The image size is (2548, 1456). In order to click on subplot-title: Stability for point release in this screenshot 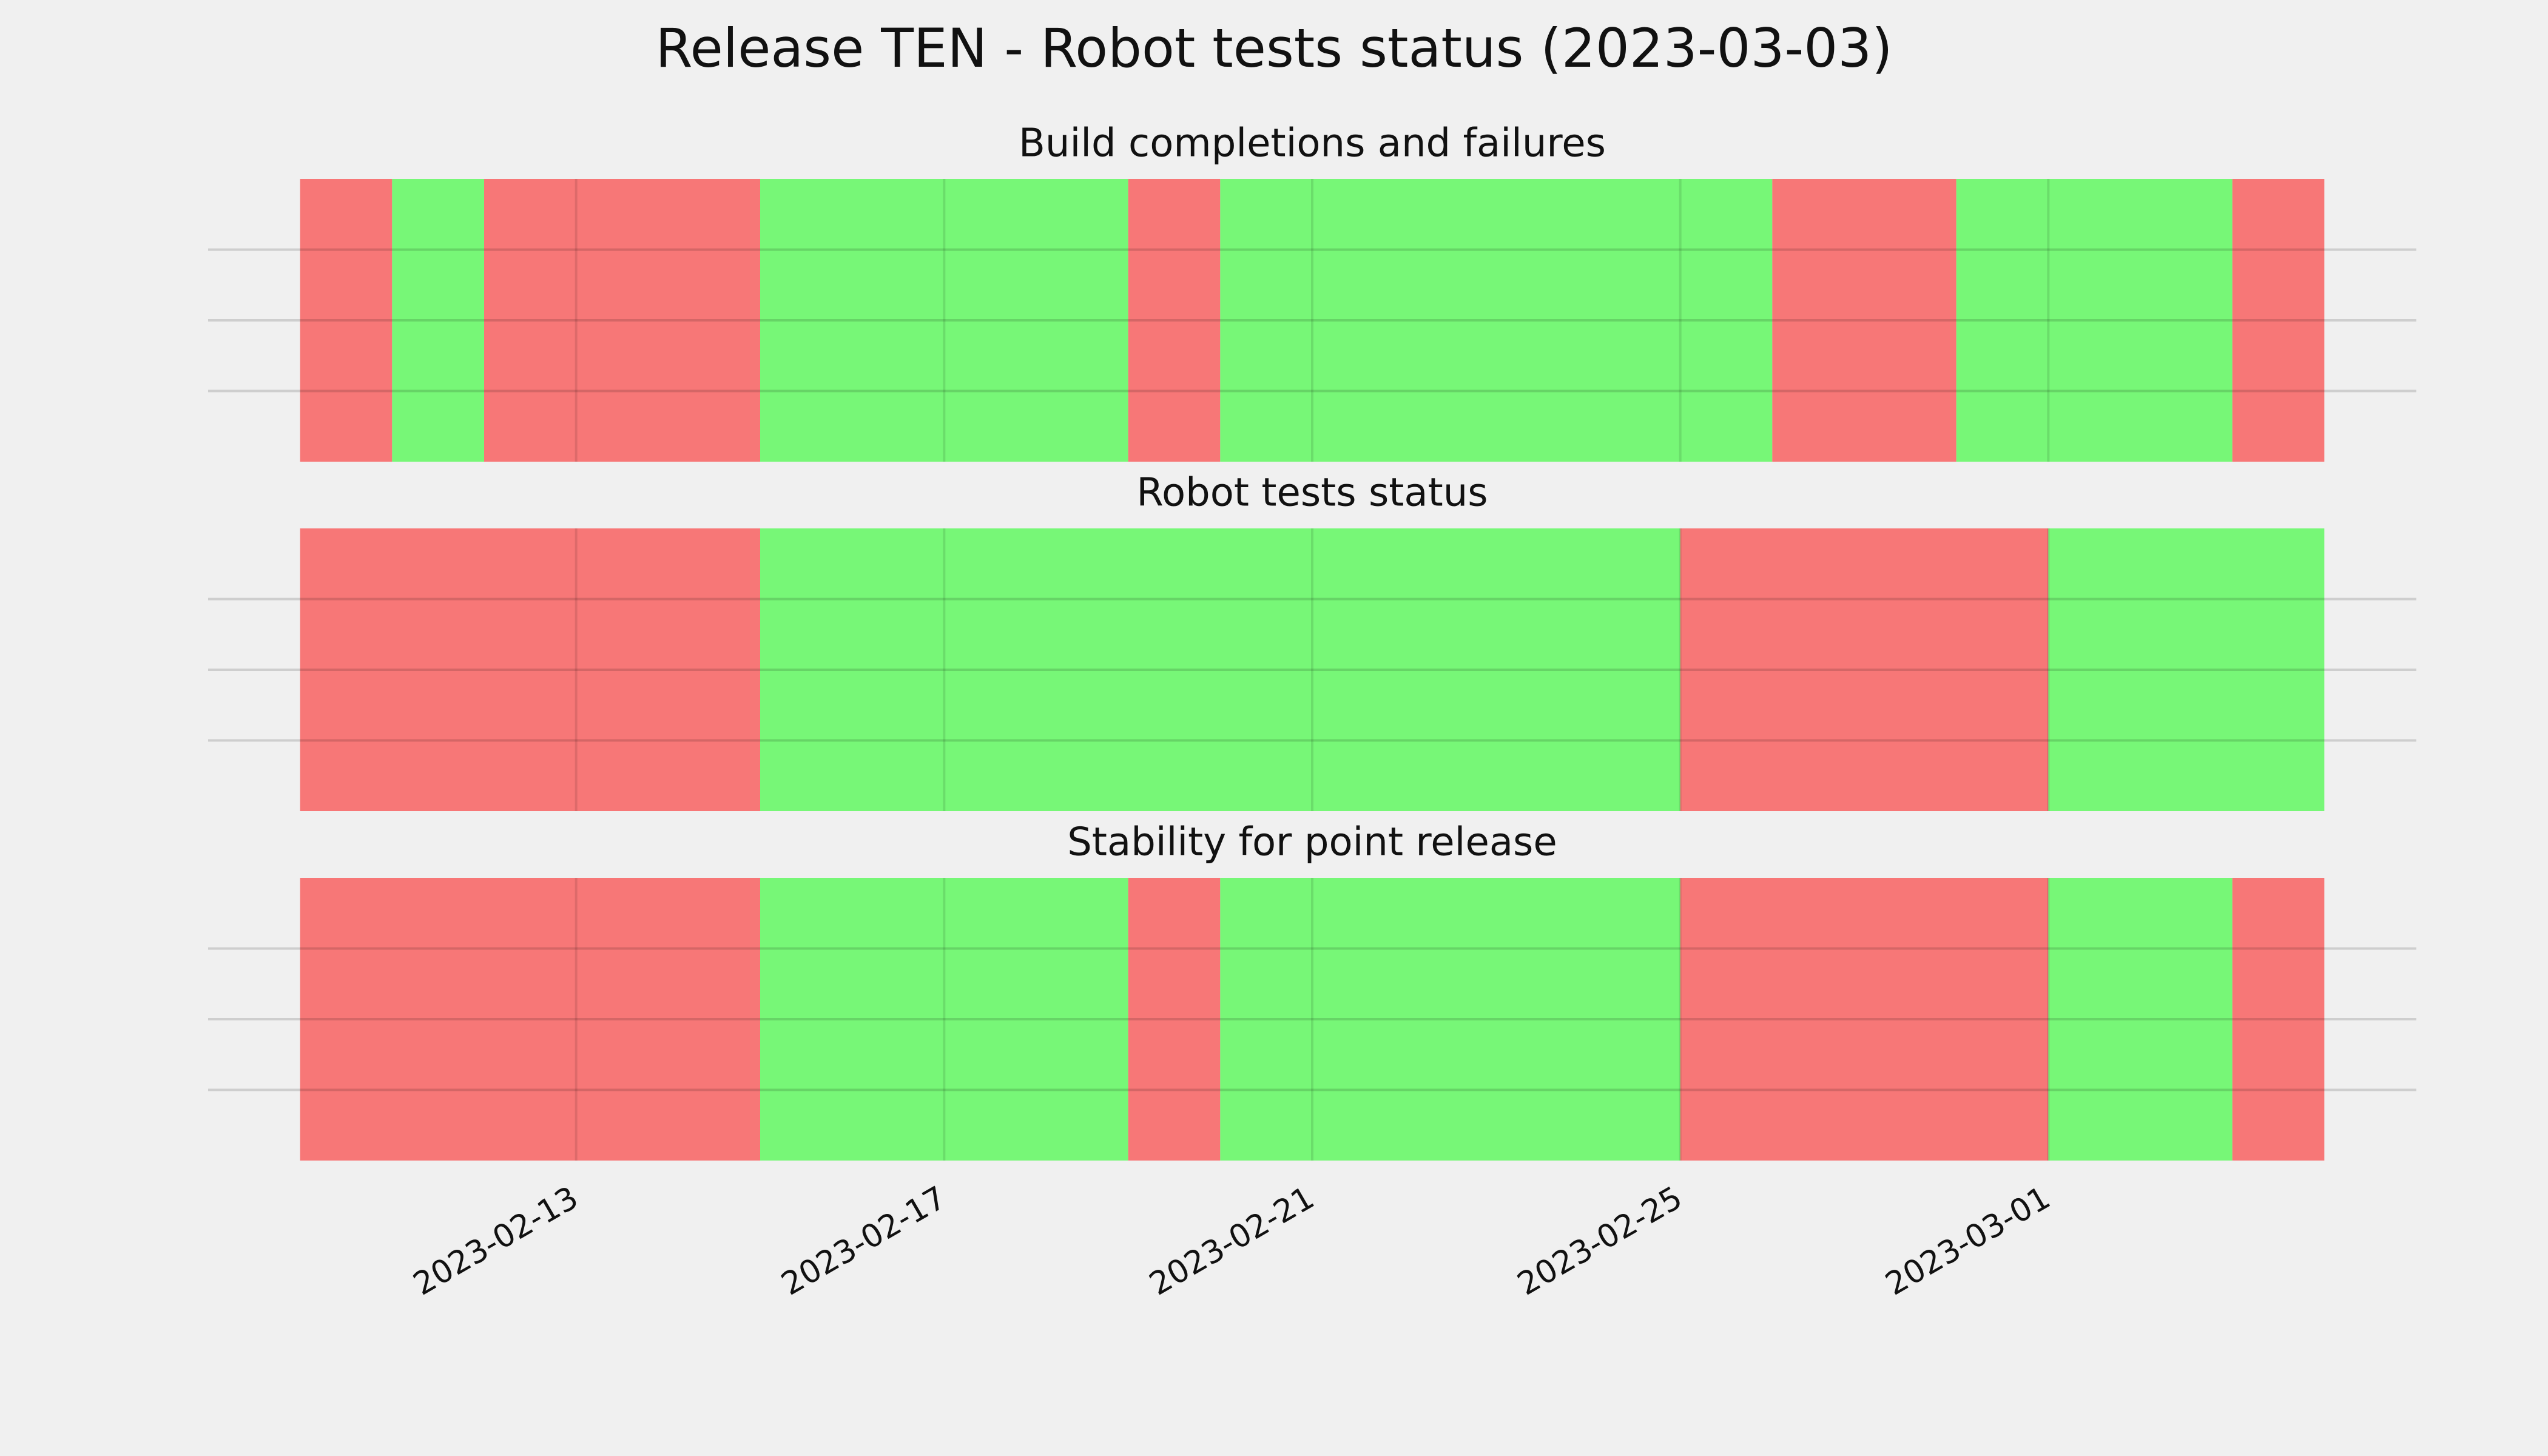, I will do `click(1312, 842)`.